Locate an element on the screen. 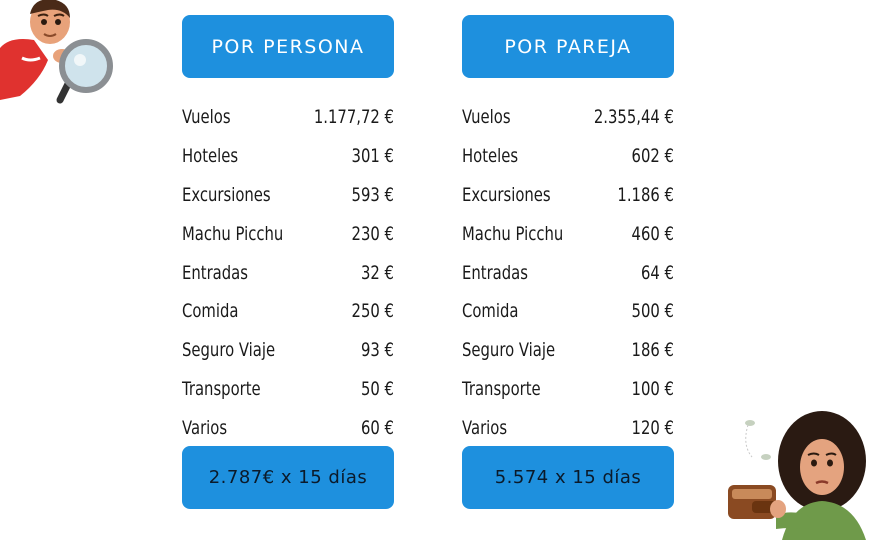 Image resolution: width=880 pixels, height=540 pixels. cost-amount: 1.186 € is located at coordinates (645, 194).